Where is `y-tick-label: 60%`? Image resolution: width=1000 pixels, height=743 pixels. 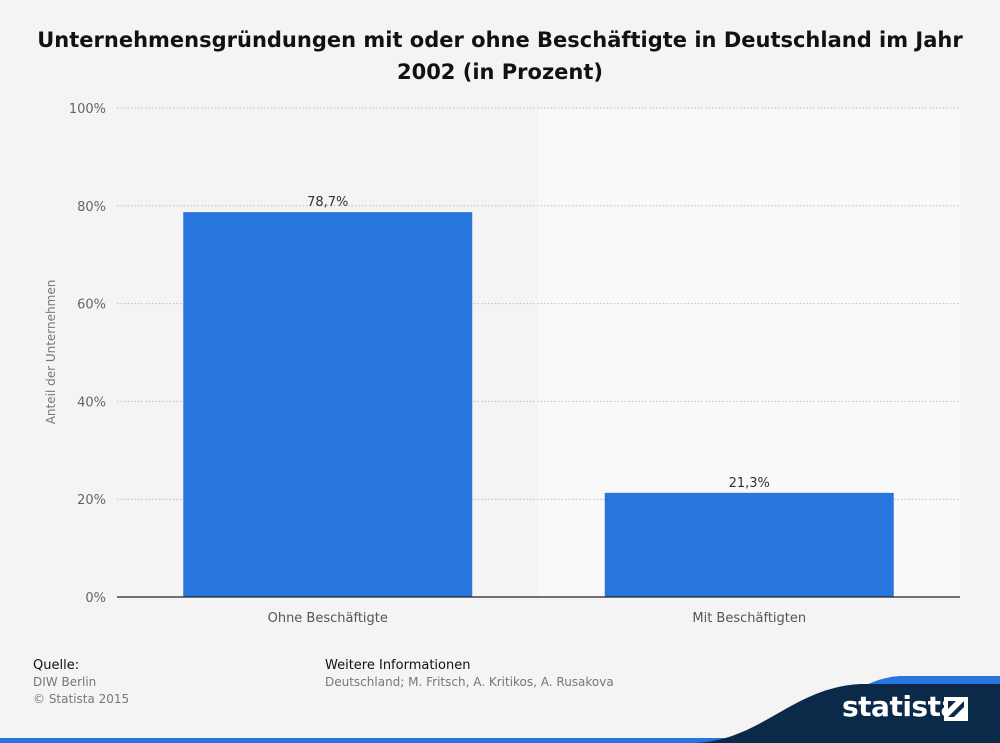
y-tick-label: 60% is located at coordinates (91, 305).